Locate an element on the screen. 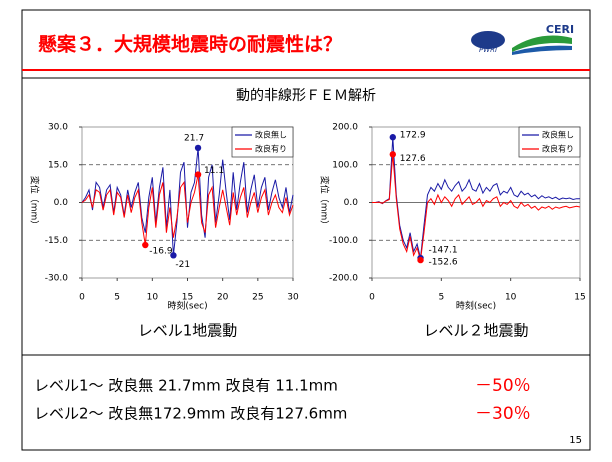  peak-label: 127.6 is located at coordinates (413, 159).